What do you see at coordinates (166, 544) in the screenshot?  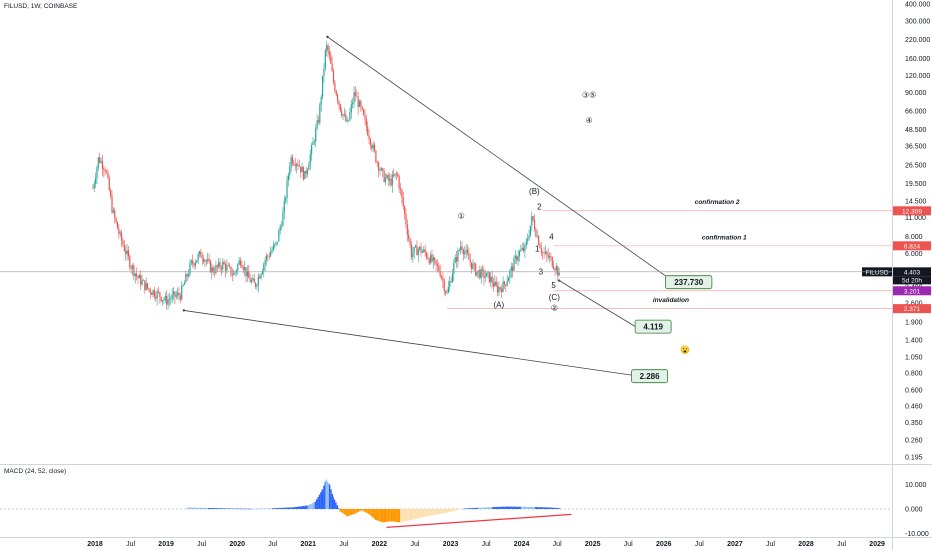 I see `x-tick-label: 2019` at bounding box center [166, 544].